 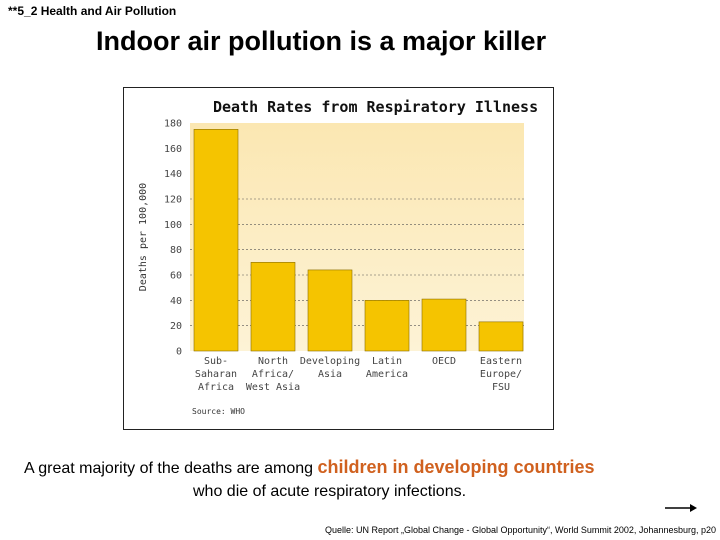 What do you see at coordinates (216, 387) in the screenshot?
I see `x-tick-label: Africa` at bounding box center [216, 387].